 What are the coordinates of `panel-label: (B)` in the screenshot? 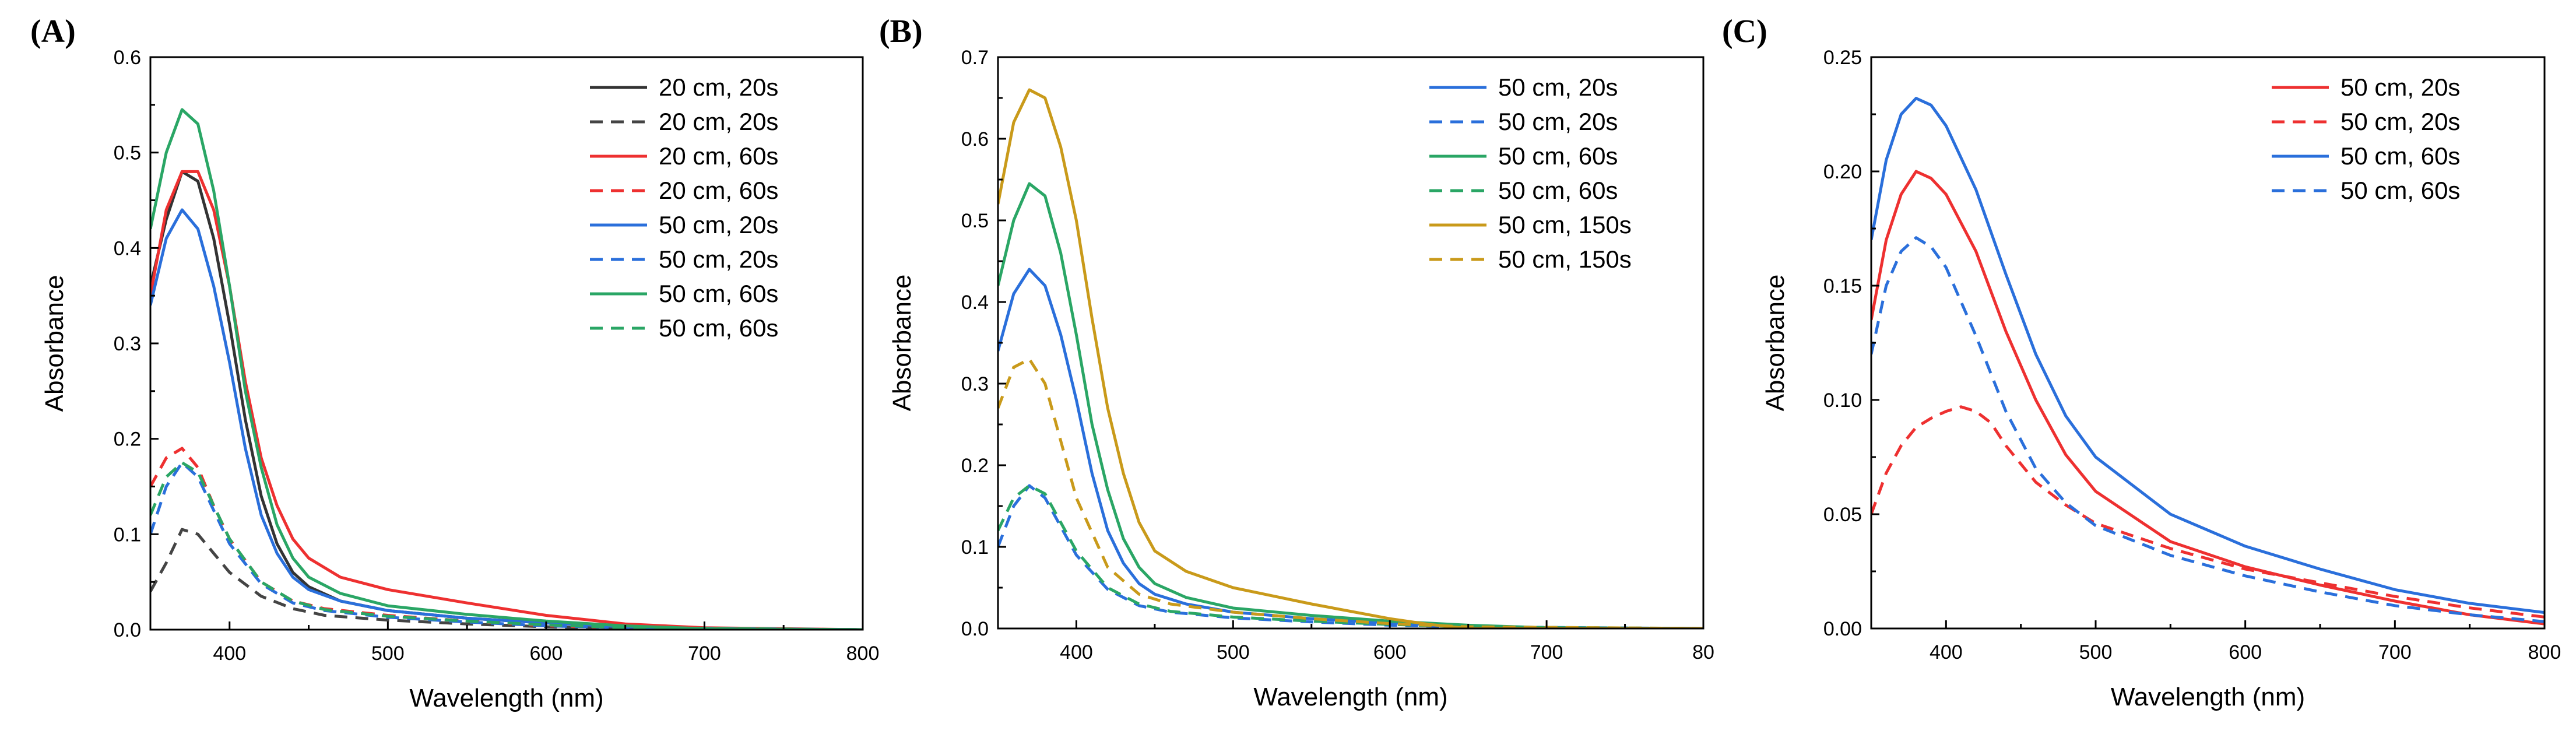 It's located at (901, 32).